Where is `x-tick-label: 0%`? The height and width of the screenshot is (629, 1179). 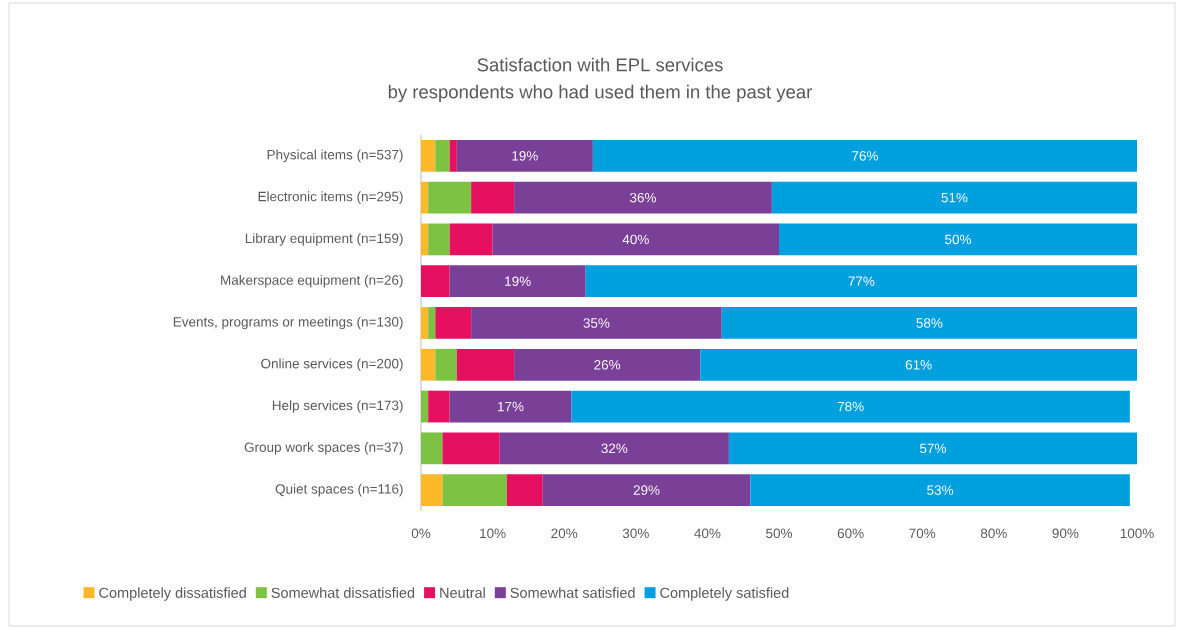 x-tick-label: 0% is located at coordinates (421, 533).